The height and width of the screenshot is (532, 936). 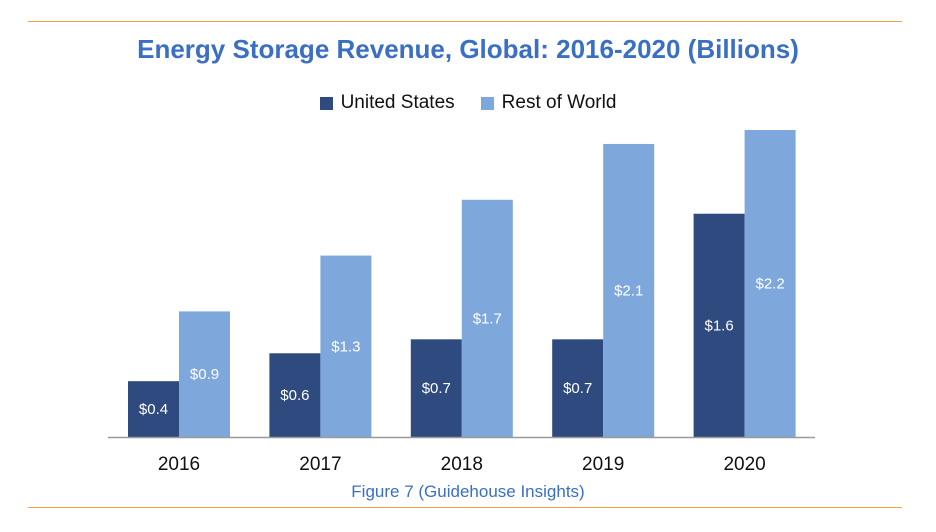 What do you see at coordinates (744, 464) in the screenshot?
I see `x-tick-label-2020: 2020` at bounding box center [744, 464].